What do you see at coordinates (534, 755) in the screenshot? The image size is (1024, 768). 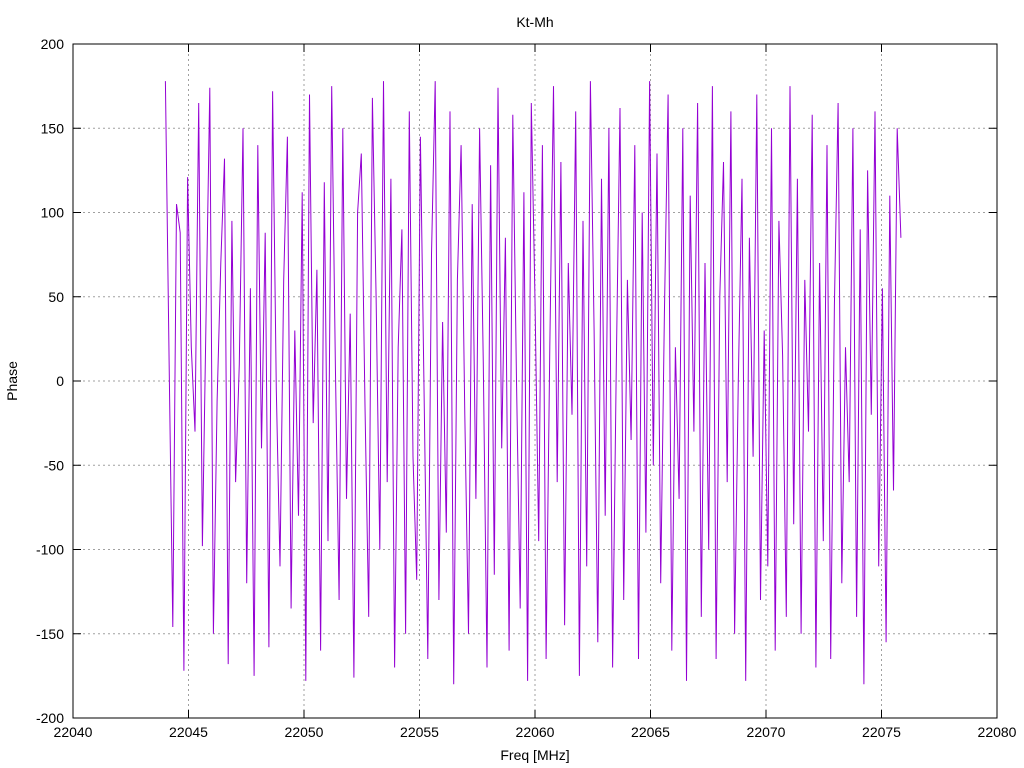 I see `x-axis-label: Freq [MHz]` at bounding box center [534, 755].